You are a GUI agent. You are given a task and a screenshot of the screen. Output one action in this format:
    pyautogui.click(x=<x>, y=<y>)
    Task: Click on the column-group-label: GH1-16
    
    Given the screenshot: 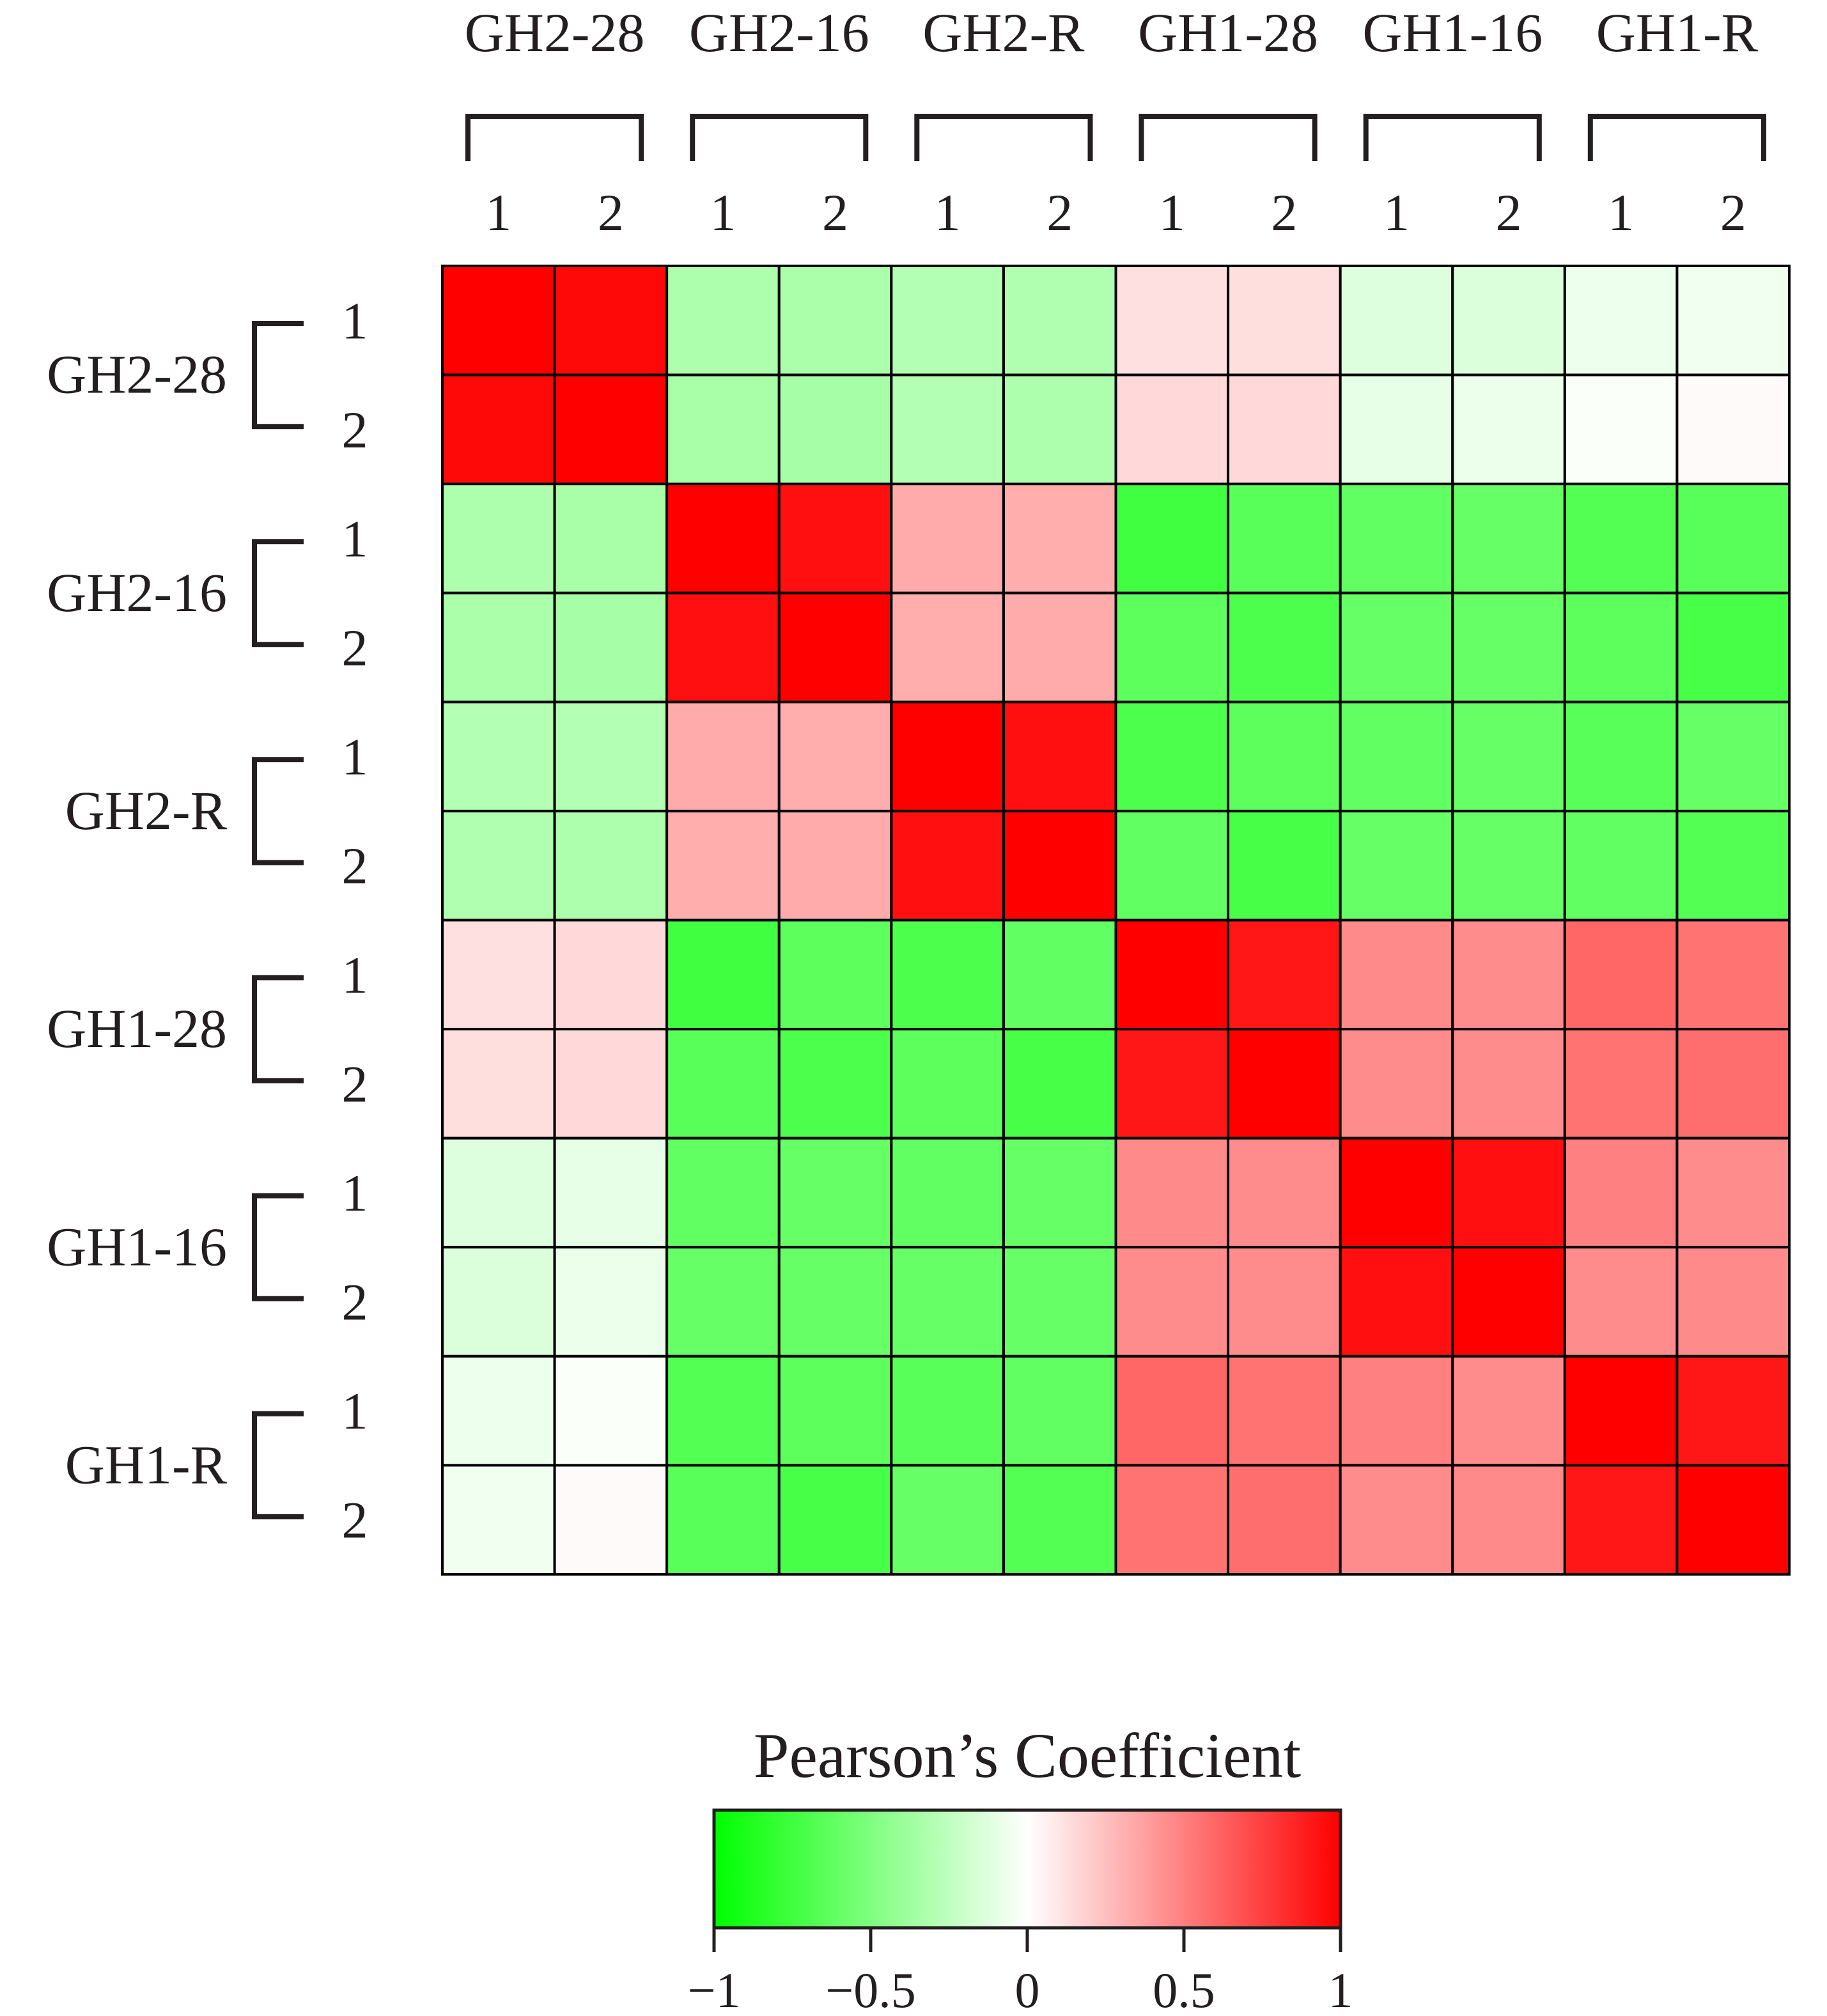 What is the action you would take?
    pyautogui.click(x=1452, y=32)
    